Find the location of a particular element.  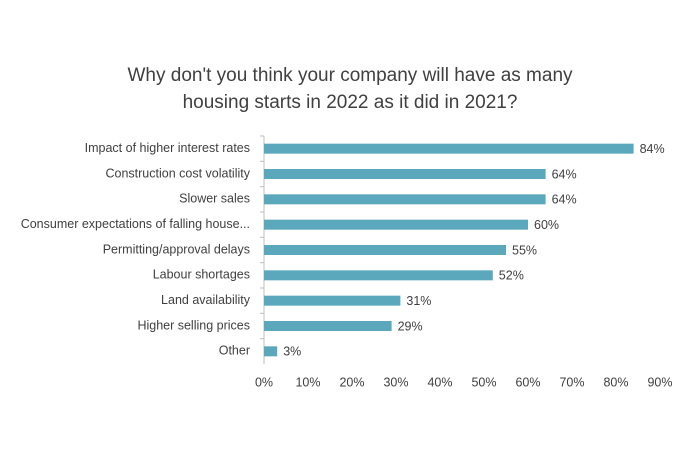

y-tick-label: Slower sales is located at coordinates (214, 199).